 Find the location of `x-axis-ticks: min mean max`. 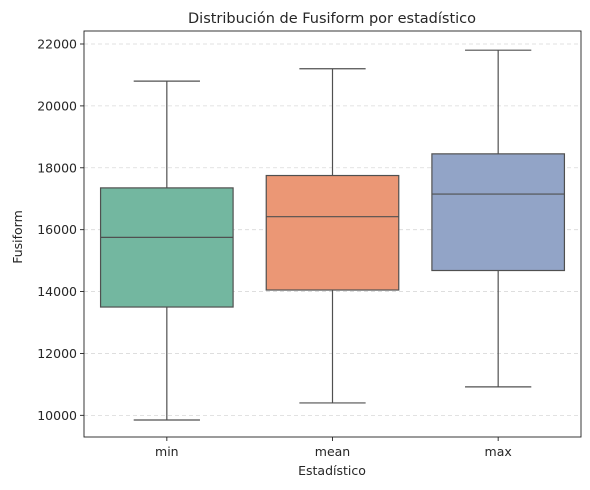

x-axis-ticks: min mean max is located at coordinates (333, 448).